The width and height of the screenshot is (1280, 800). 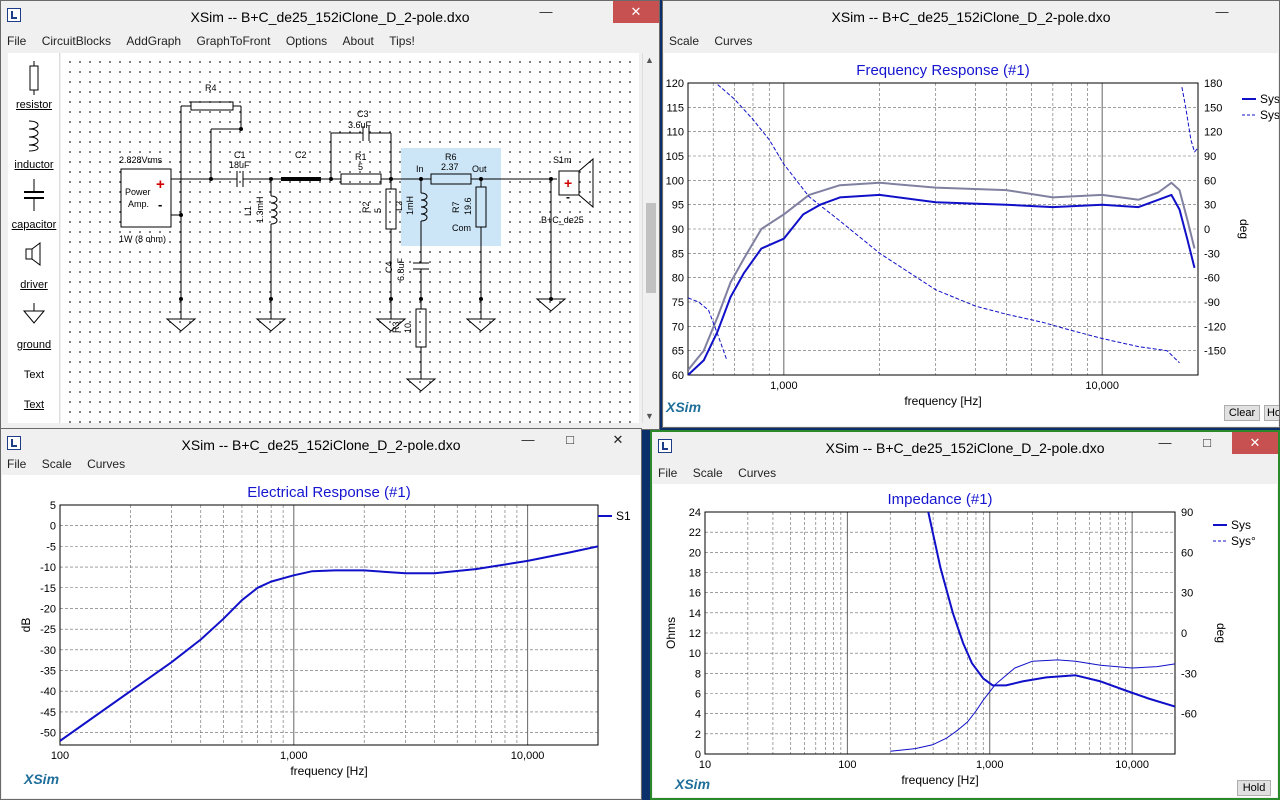 What do you see at coordinates (468, 206) in the screenshot?
I see `label-r7-value: 19.6` at bounding box center [468, 206].